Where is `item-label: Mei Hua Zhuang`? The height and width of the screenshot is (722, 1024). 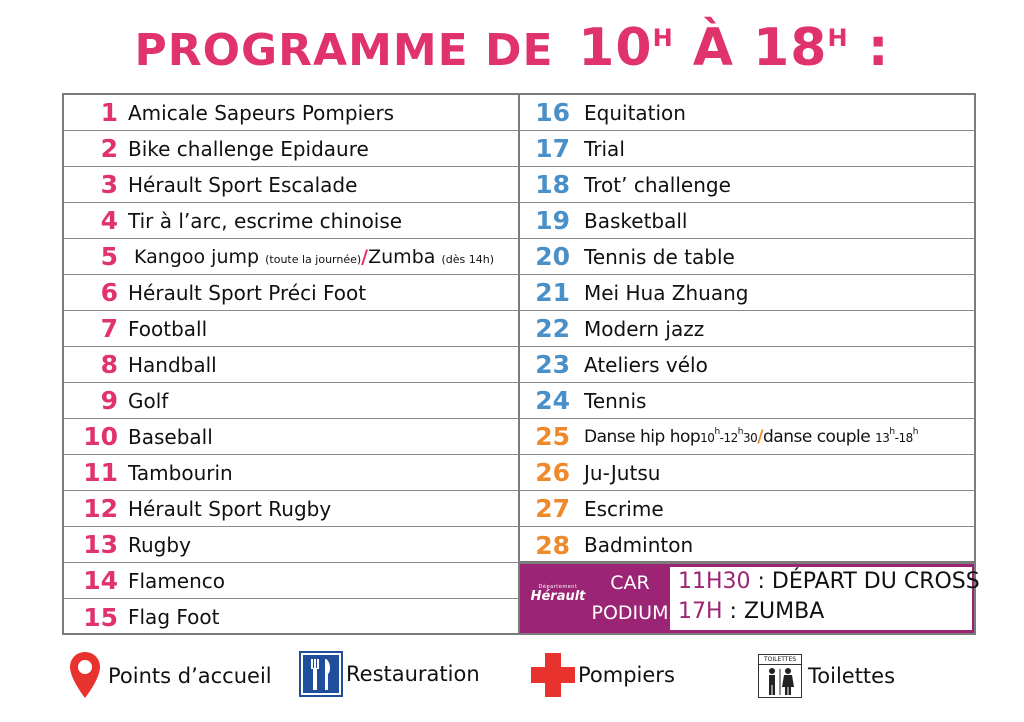 item-label: Mei Hua Zhuang is located at coordinates (666, 292).